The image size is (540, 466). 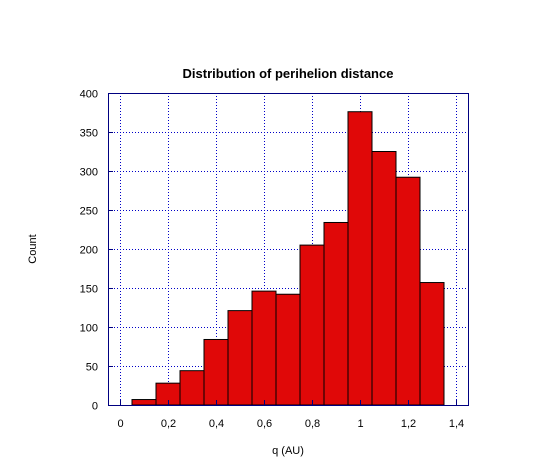 What do you see at coordinates (288, 451) in the screenshot?
I see `x-axis-label: q (AU)` at bounding box center [288, 451].